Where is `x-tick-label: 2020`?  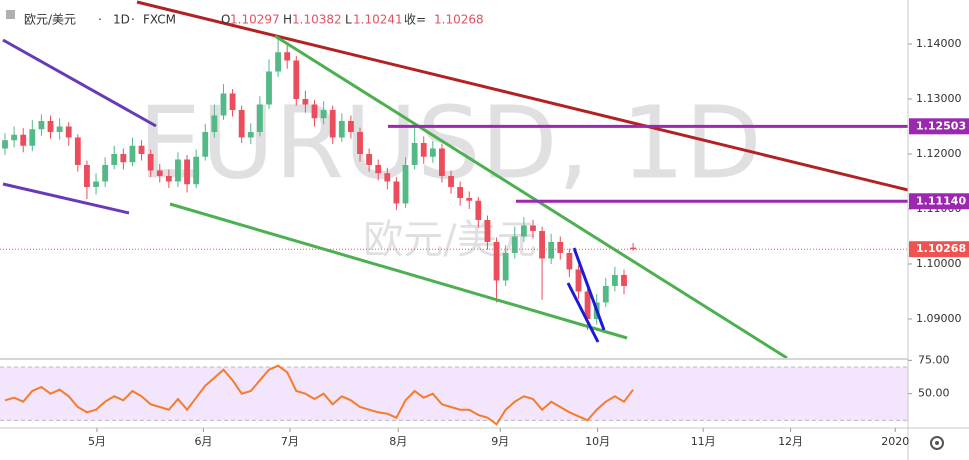
x-tick-label: 2020 is located at coordinates (895, 441).